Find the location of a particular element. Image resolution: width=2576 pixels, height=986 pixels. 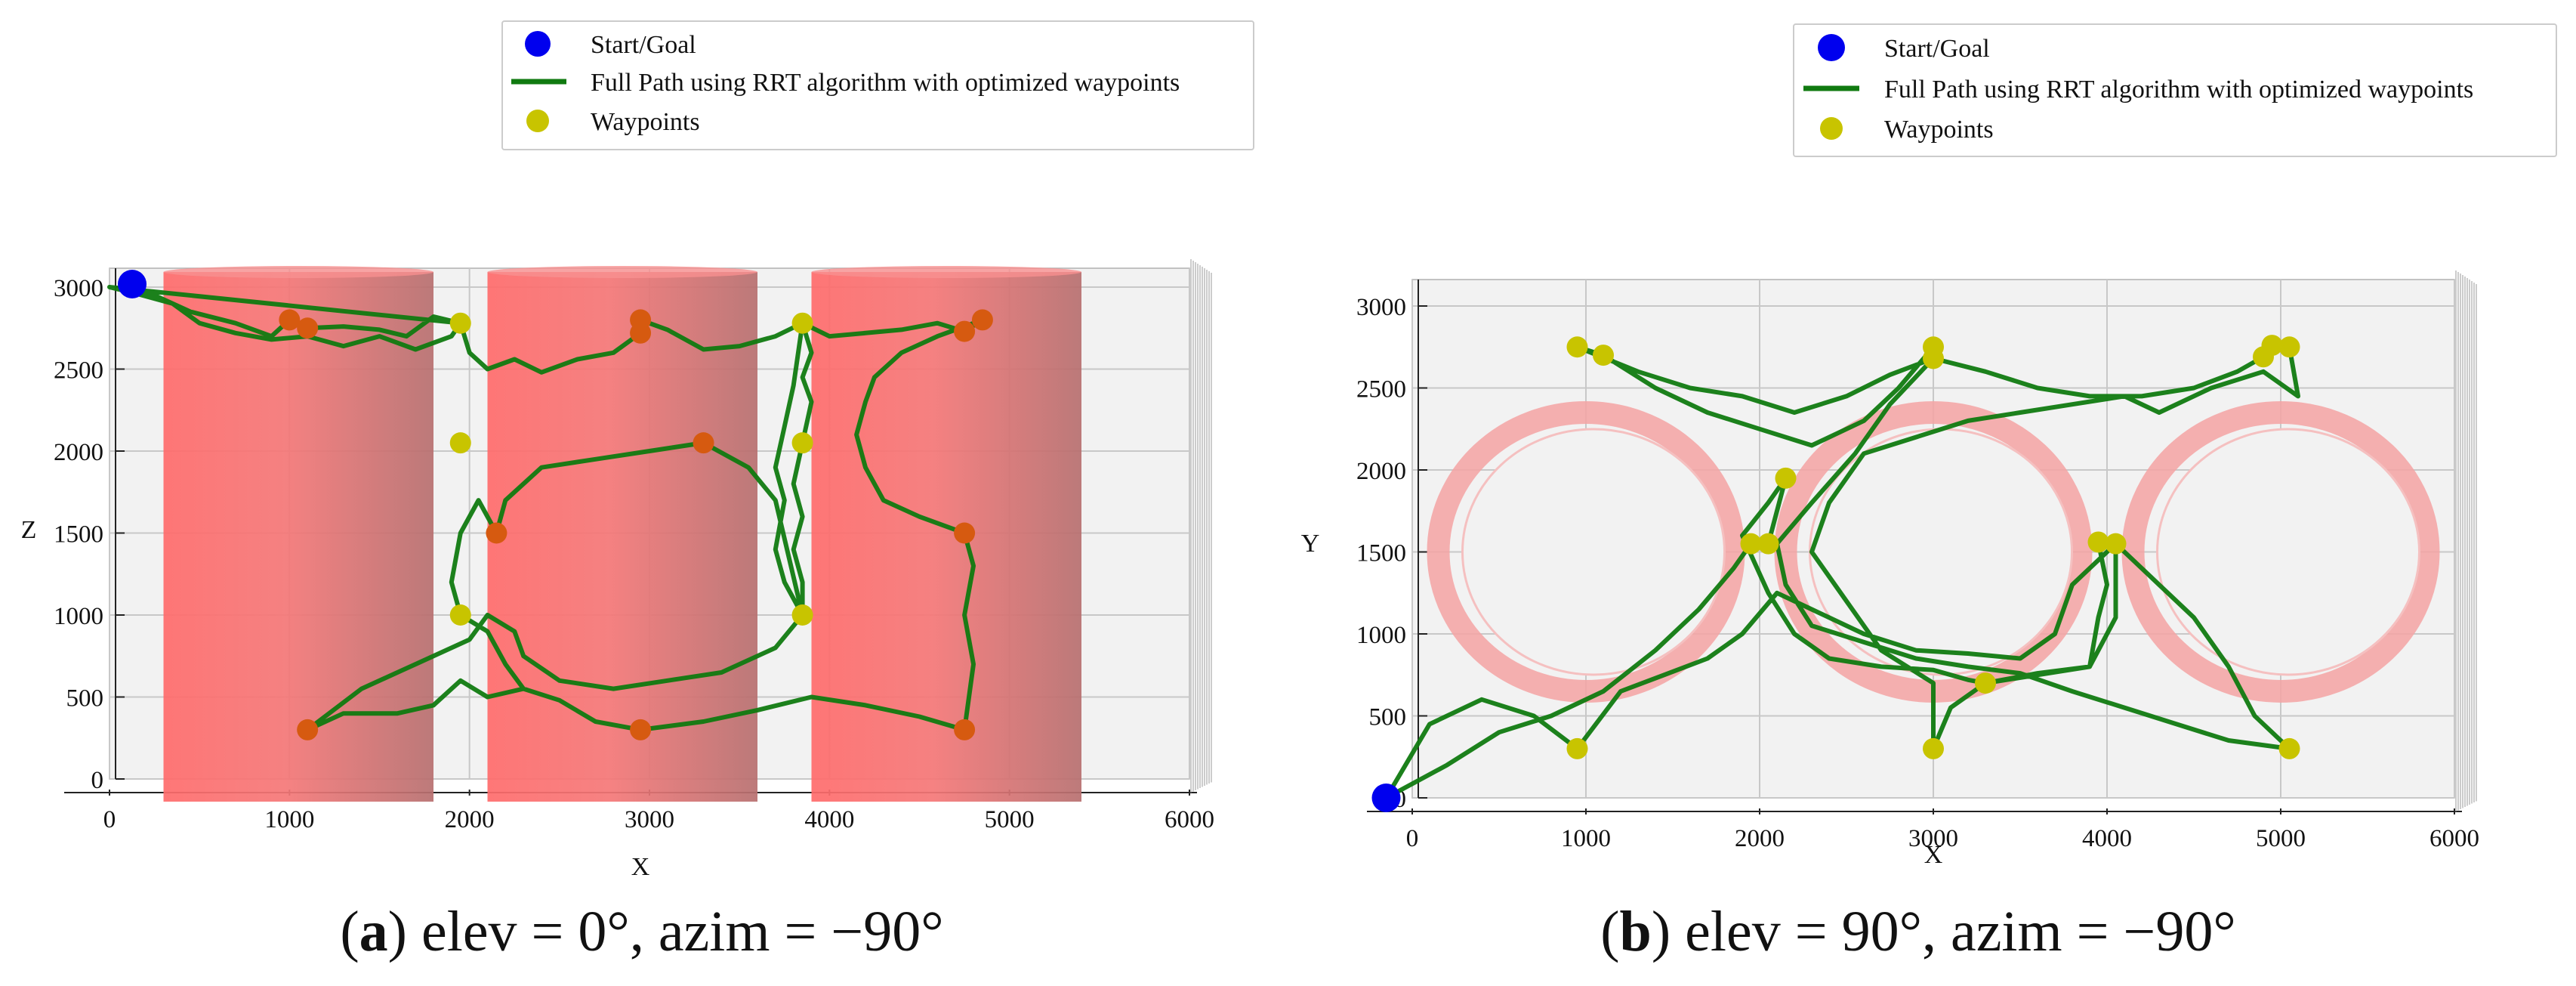

y-tick-label: 0 is located at coordinates (97, 780).